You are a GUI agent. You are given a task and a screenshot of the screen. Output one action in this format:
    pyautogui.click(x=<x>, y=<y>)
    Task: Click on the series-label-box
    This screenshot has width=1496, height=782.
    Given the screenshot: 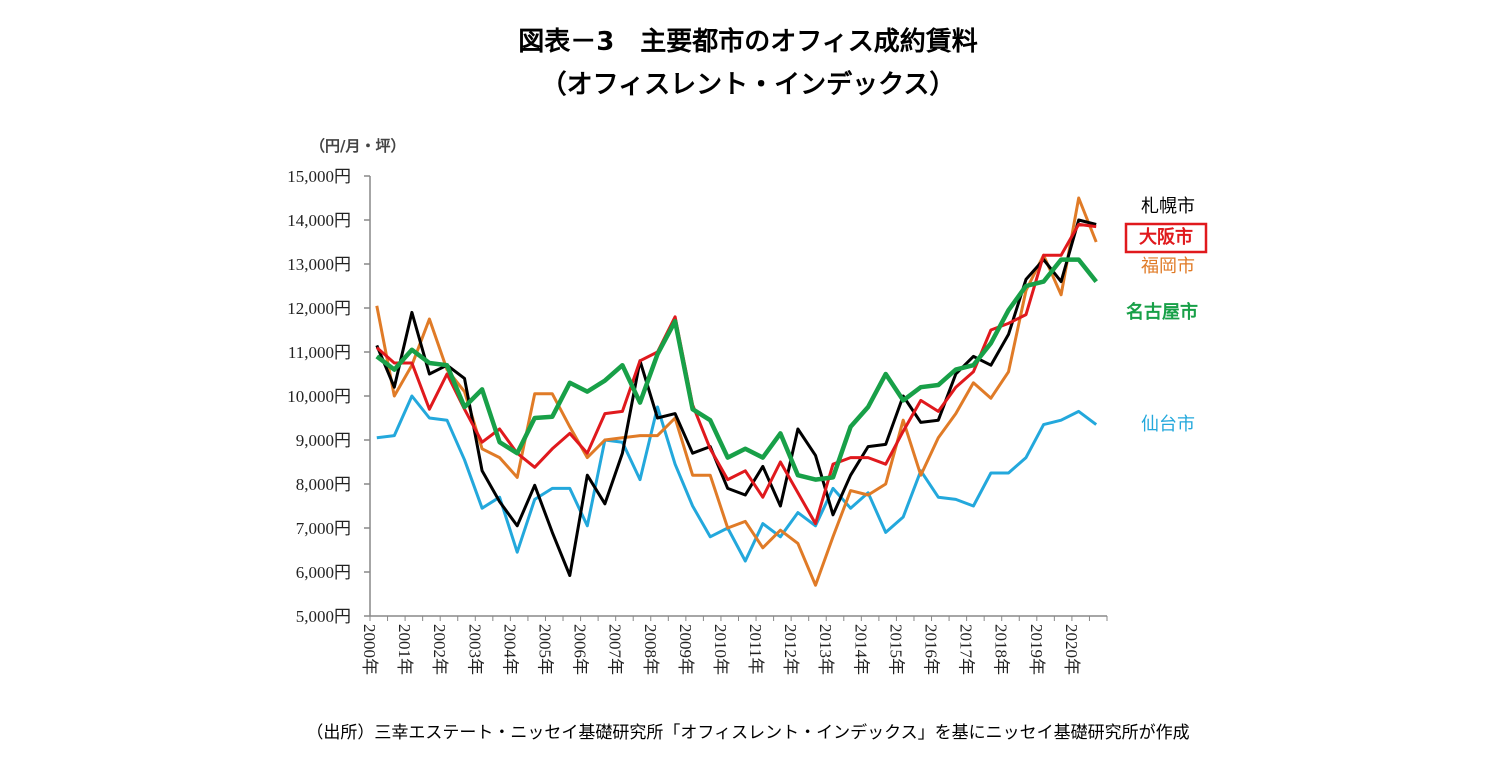 What is the action you would take?
    pyautogui.click(x=1166, y=238)
    